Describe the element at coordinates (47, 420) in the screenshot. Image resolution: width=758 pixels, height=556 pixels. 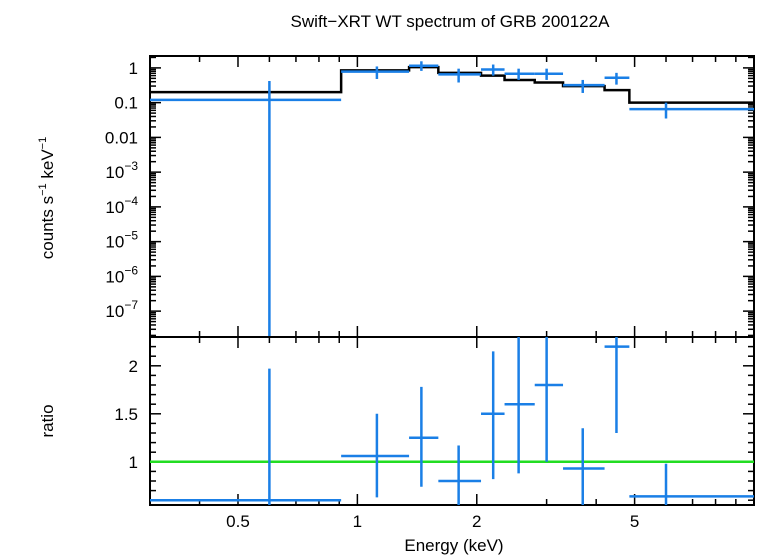
I see `ratio-y-axis-label: ratio` at that location.